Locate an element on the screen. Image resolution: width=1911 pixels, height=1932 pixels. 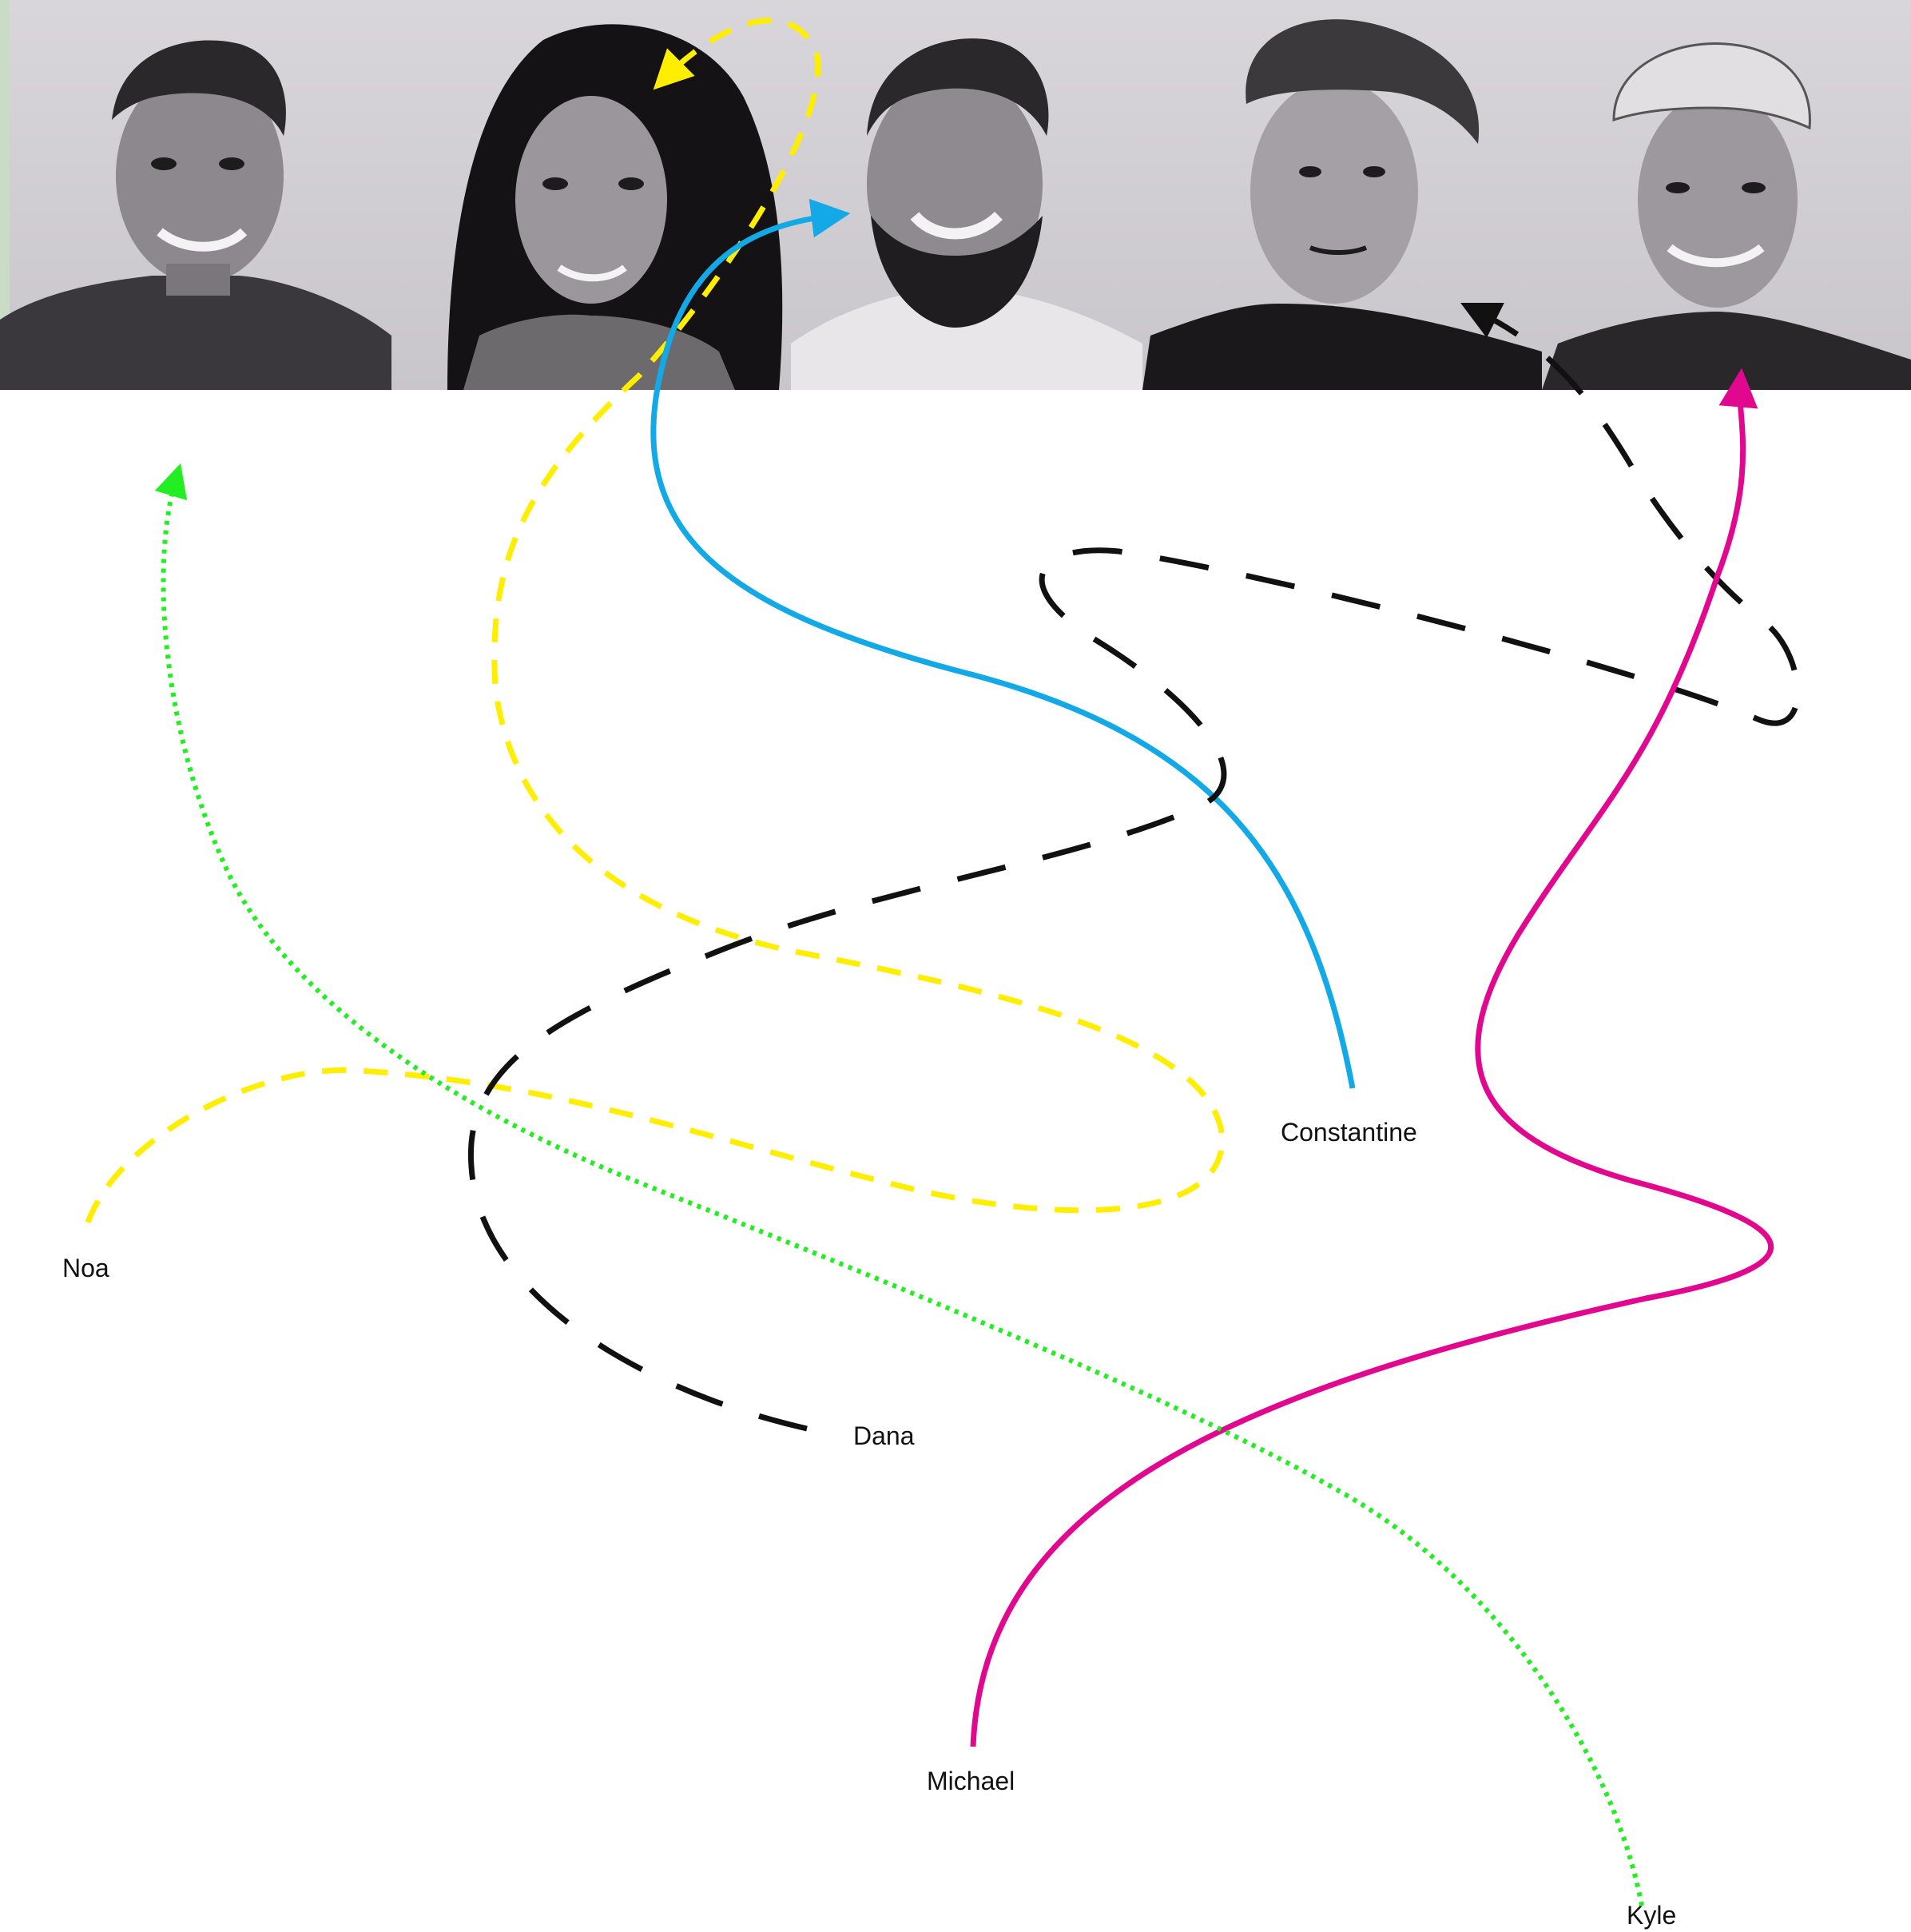
label-constantine: Constantine is located at coordinates (1349, 1132).